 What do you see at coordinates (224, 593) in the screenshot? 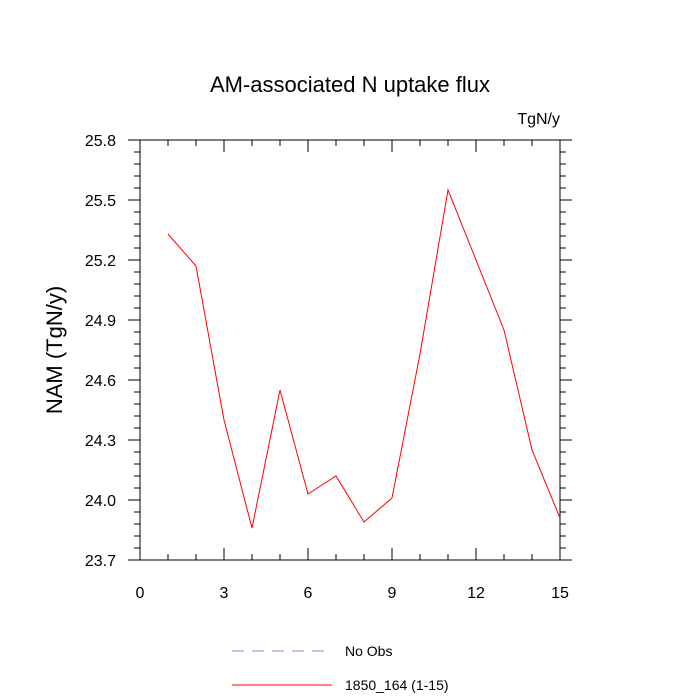
I see `x-tick-label: 3` at bounding box center [224, 593].